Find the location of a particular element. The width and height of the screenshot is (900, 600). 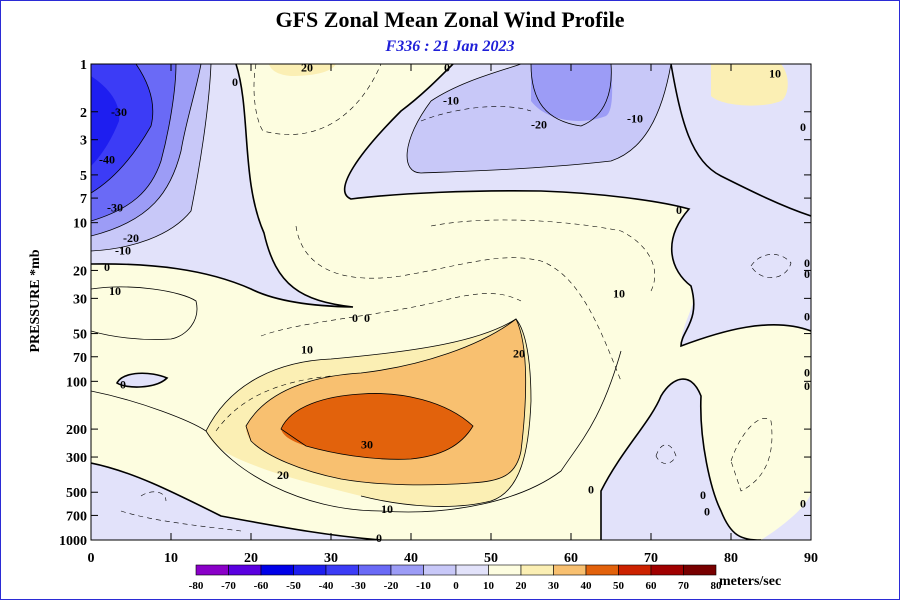

region-westerly-20-top is located at coordinates (302, 70).